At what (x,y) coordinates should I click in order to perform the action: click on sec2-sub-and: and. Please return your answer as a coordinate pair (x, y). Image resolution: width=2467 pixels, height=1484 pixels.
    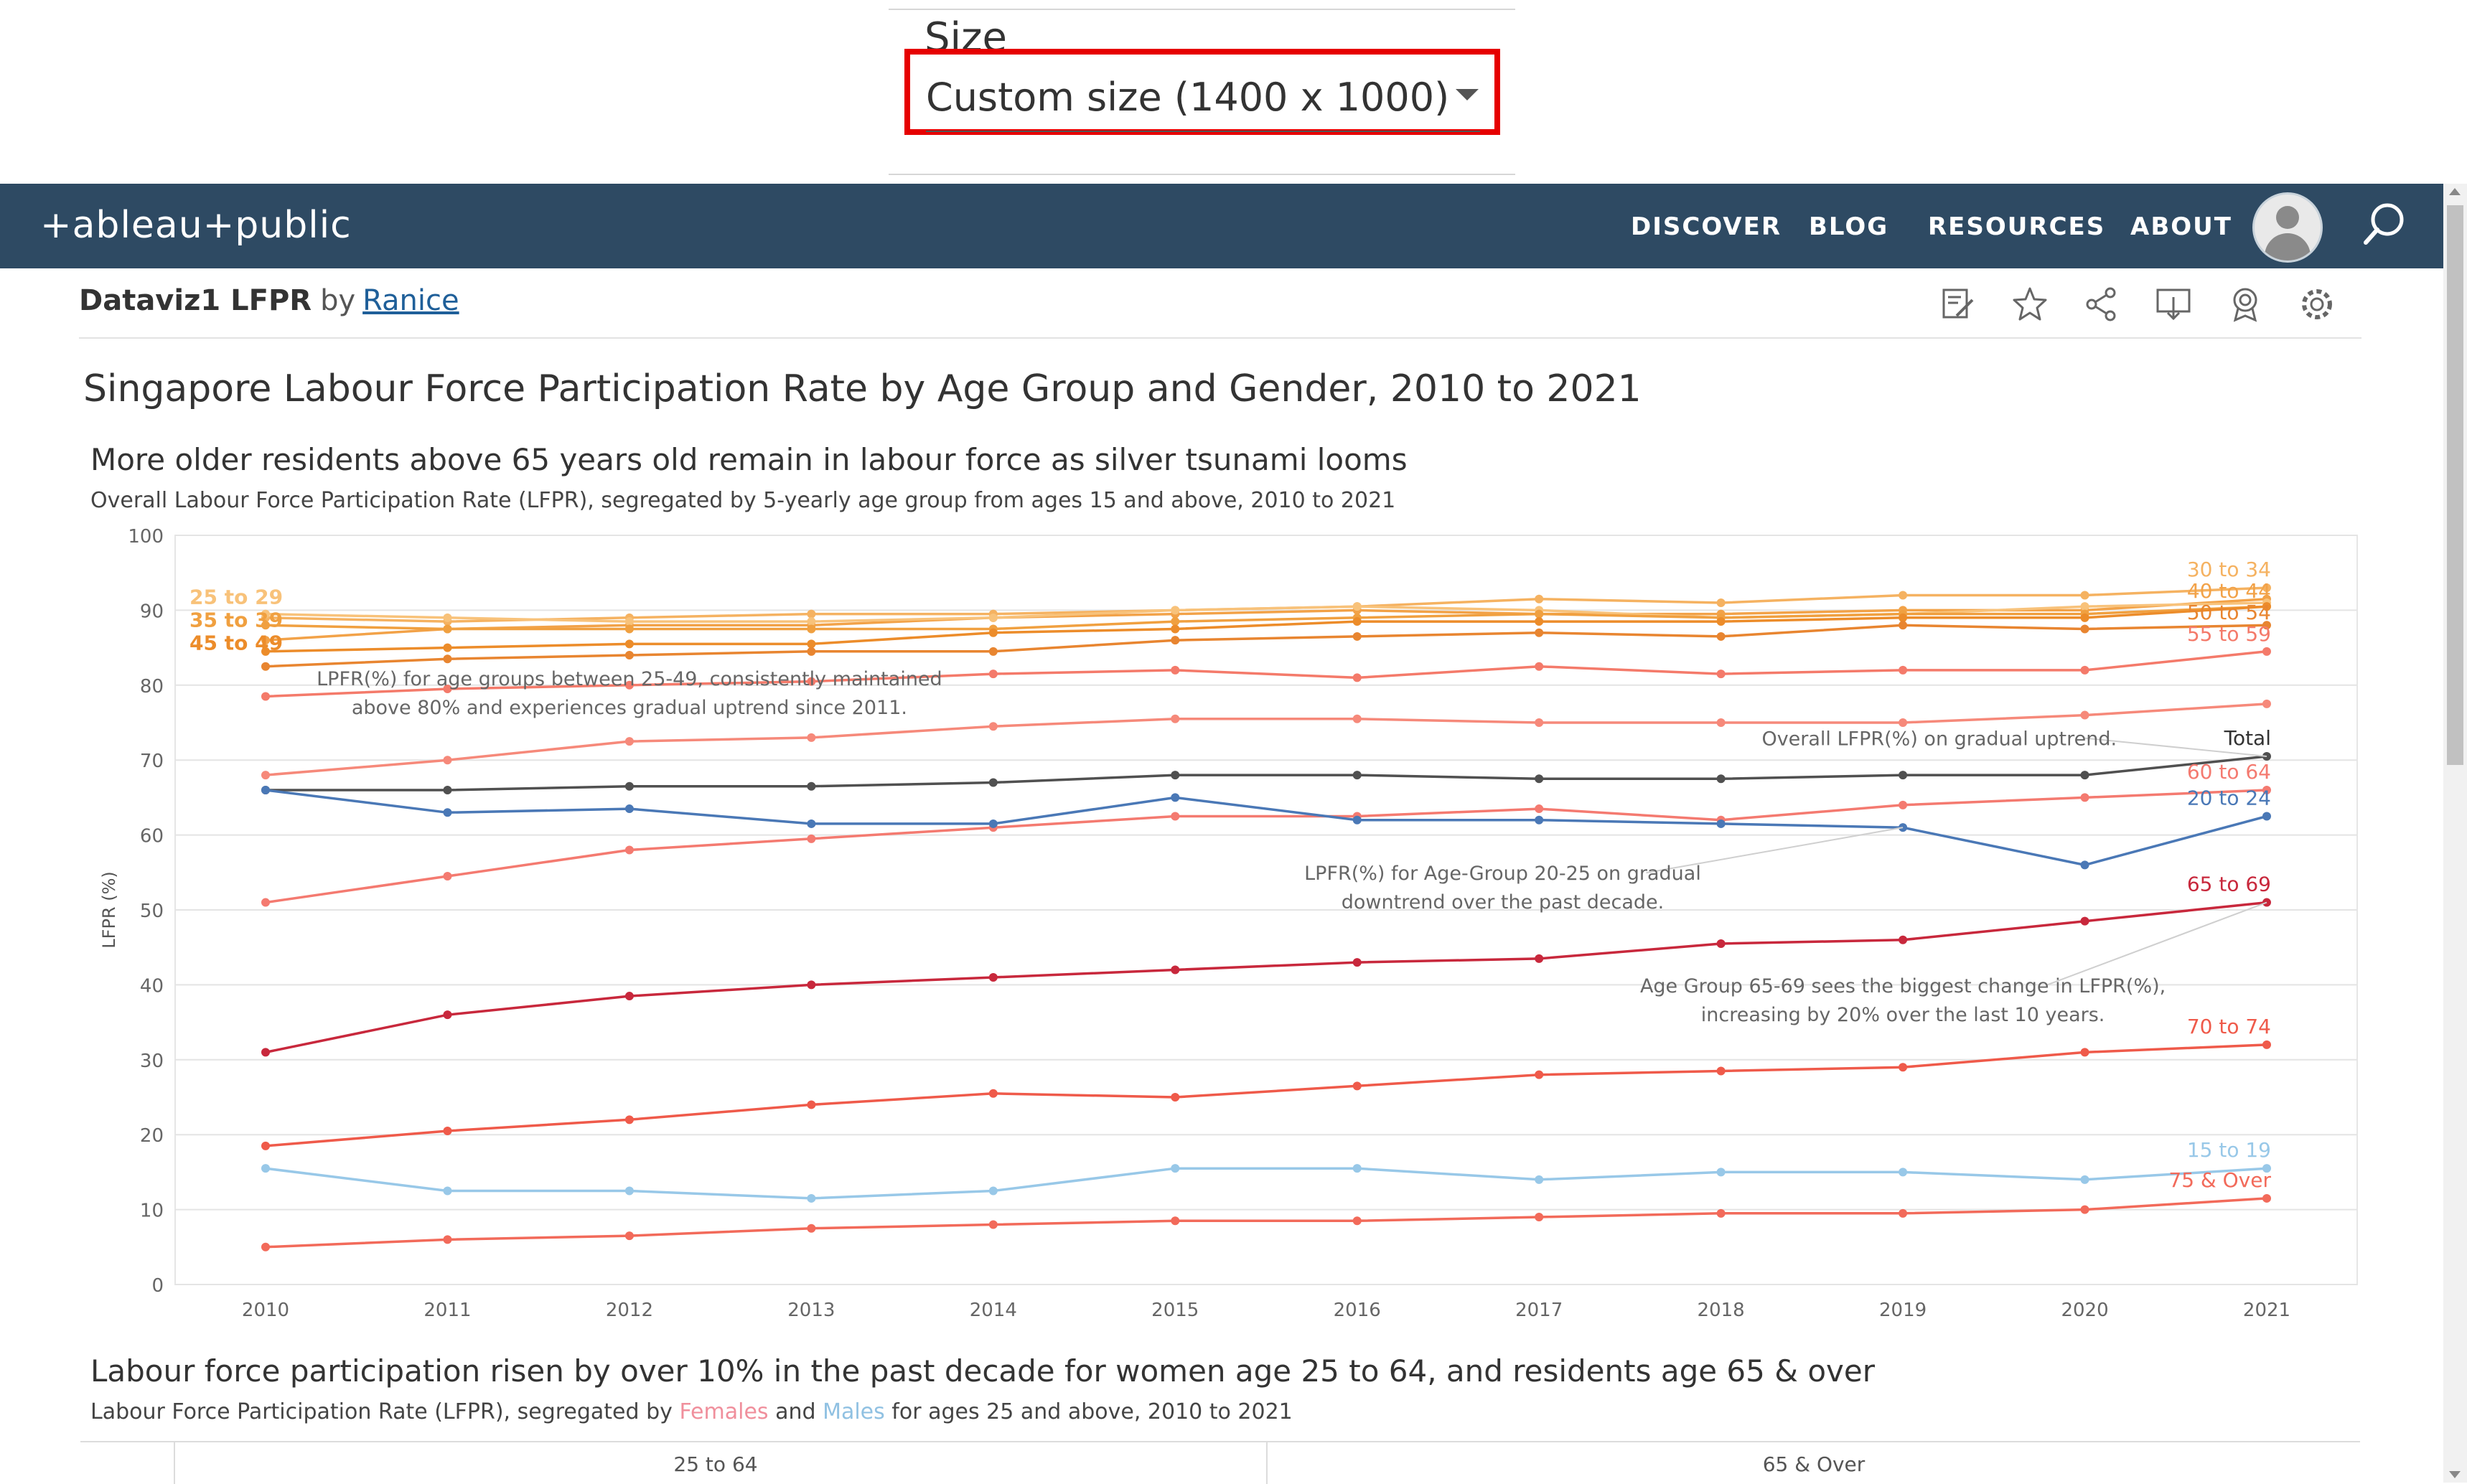
    Looking at the image, I should click on (795, 1411).